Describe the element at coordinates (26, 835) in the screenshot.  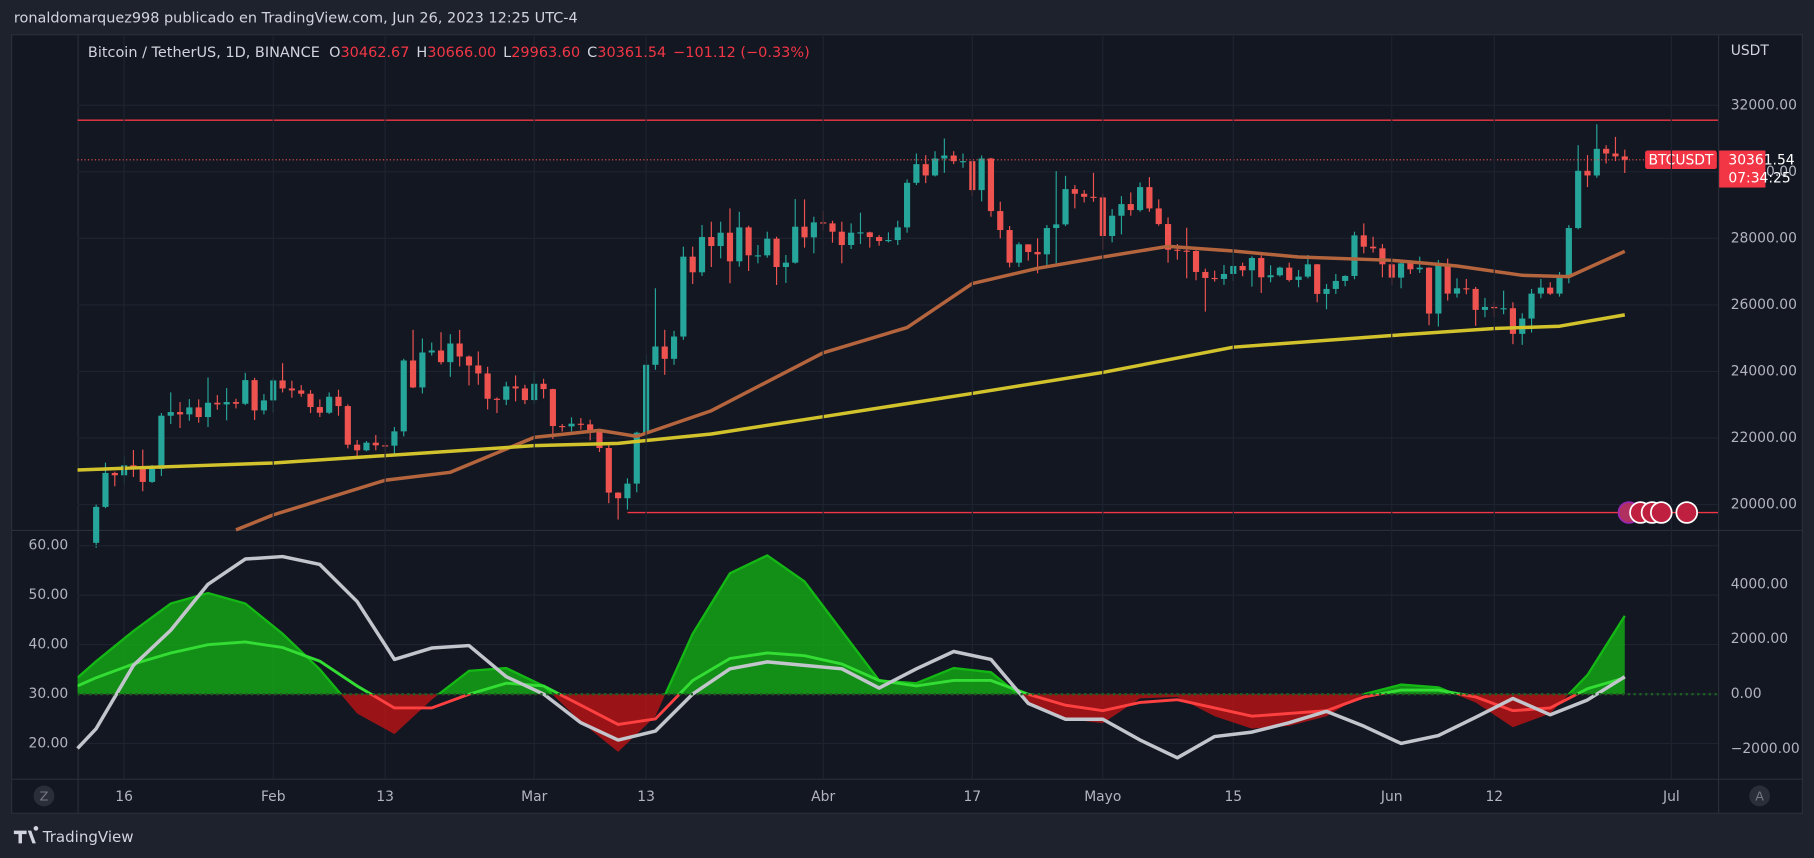
I see `brand-logo` at that location.